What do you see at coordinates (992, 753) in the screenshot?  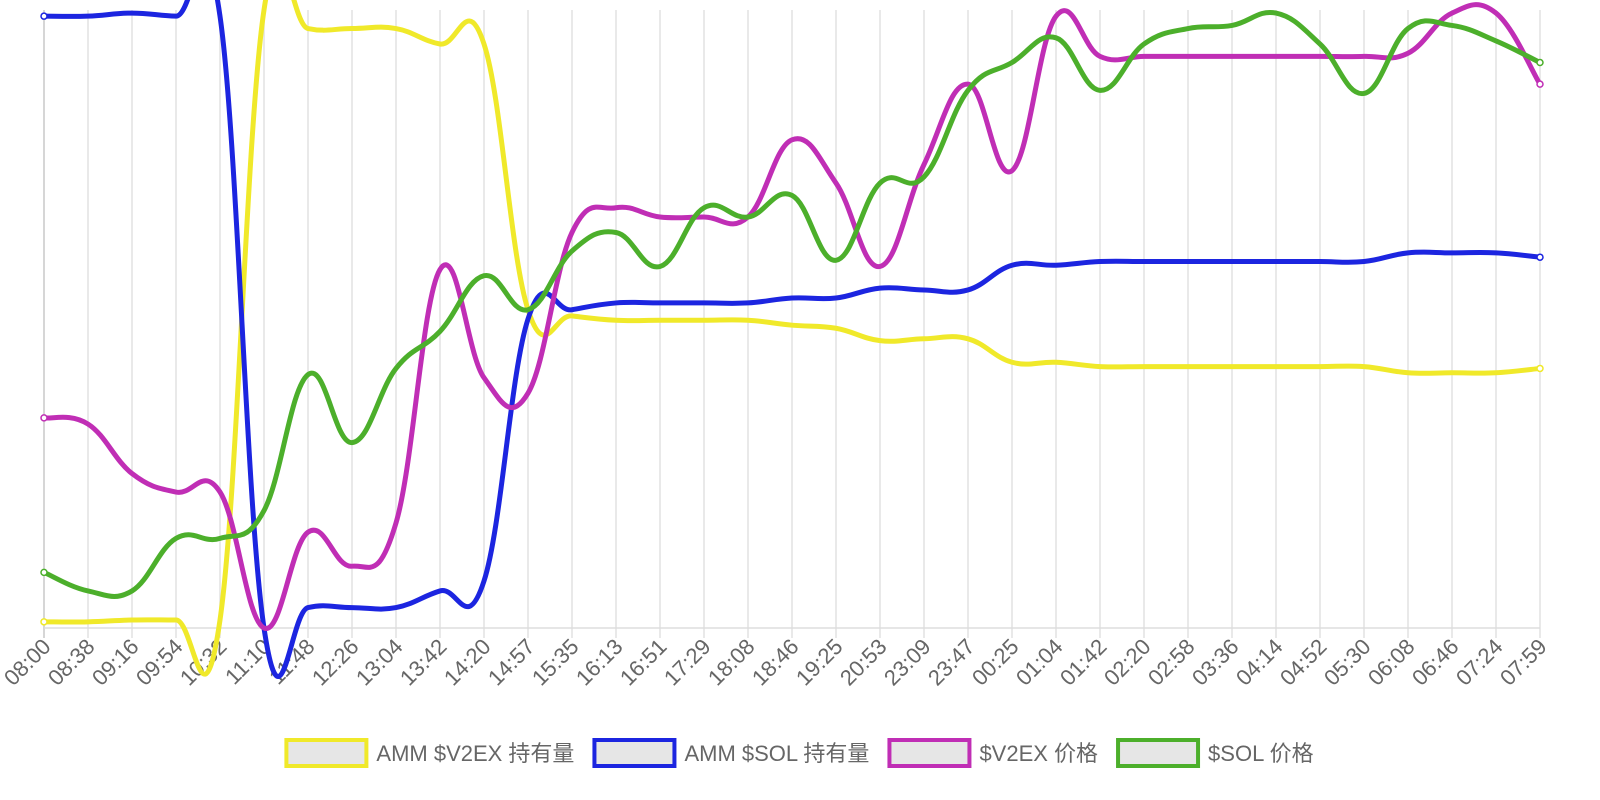 I see `legend-item-3: $V2EX 价格` at bounding box center [992, 753].